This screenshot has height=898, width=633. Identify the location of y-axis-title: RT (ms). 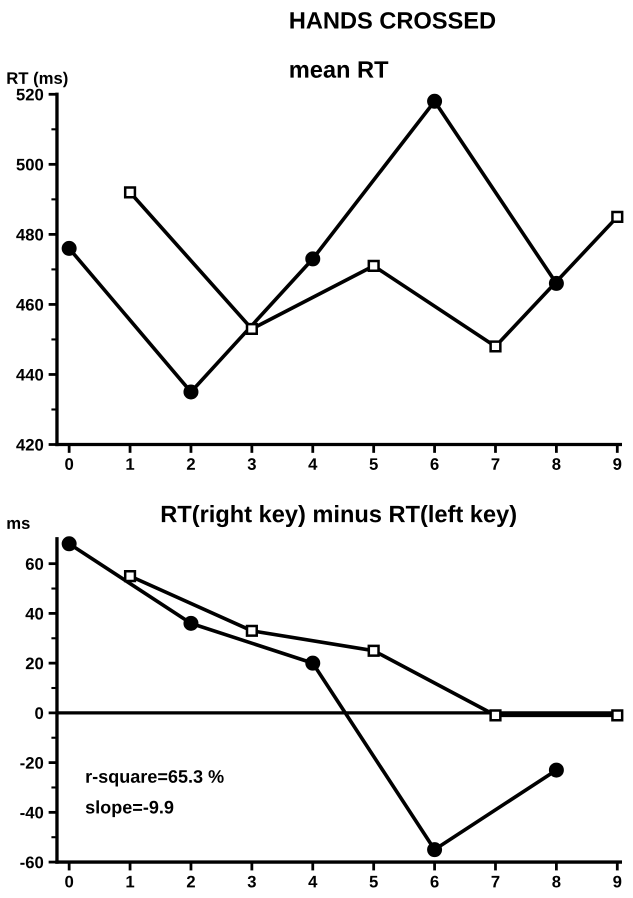
(37, 80).